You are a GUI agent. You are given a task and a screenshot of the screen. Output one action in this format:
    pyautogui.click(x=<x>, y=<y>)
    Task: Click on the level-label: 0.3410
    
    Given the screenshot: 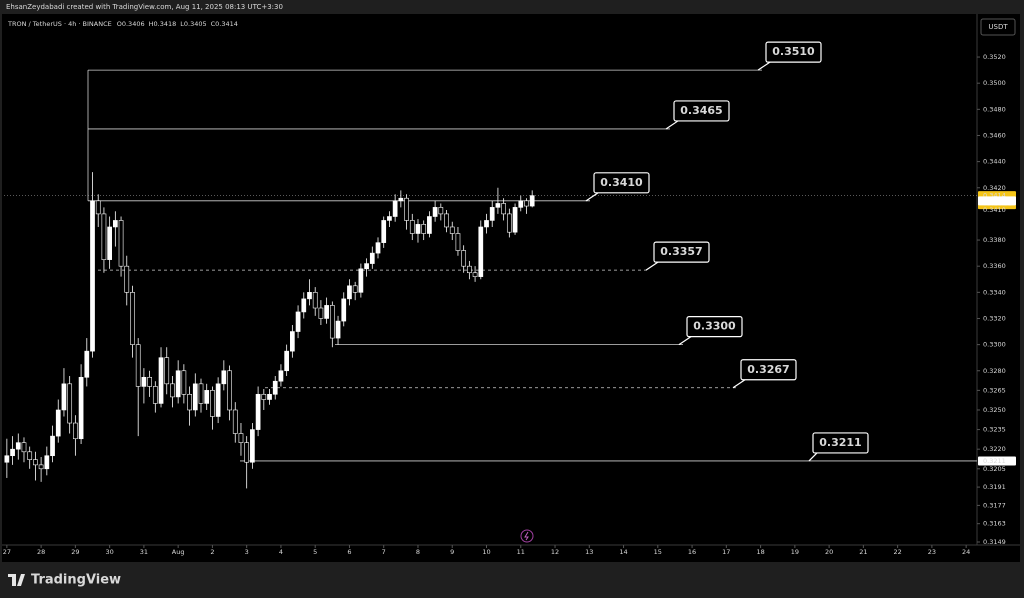 What is the action you would take?
    pyautogui.click(x=621, y=182)
    